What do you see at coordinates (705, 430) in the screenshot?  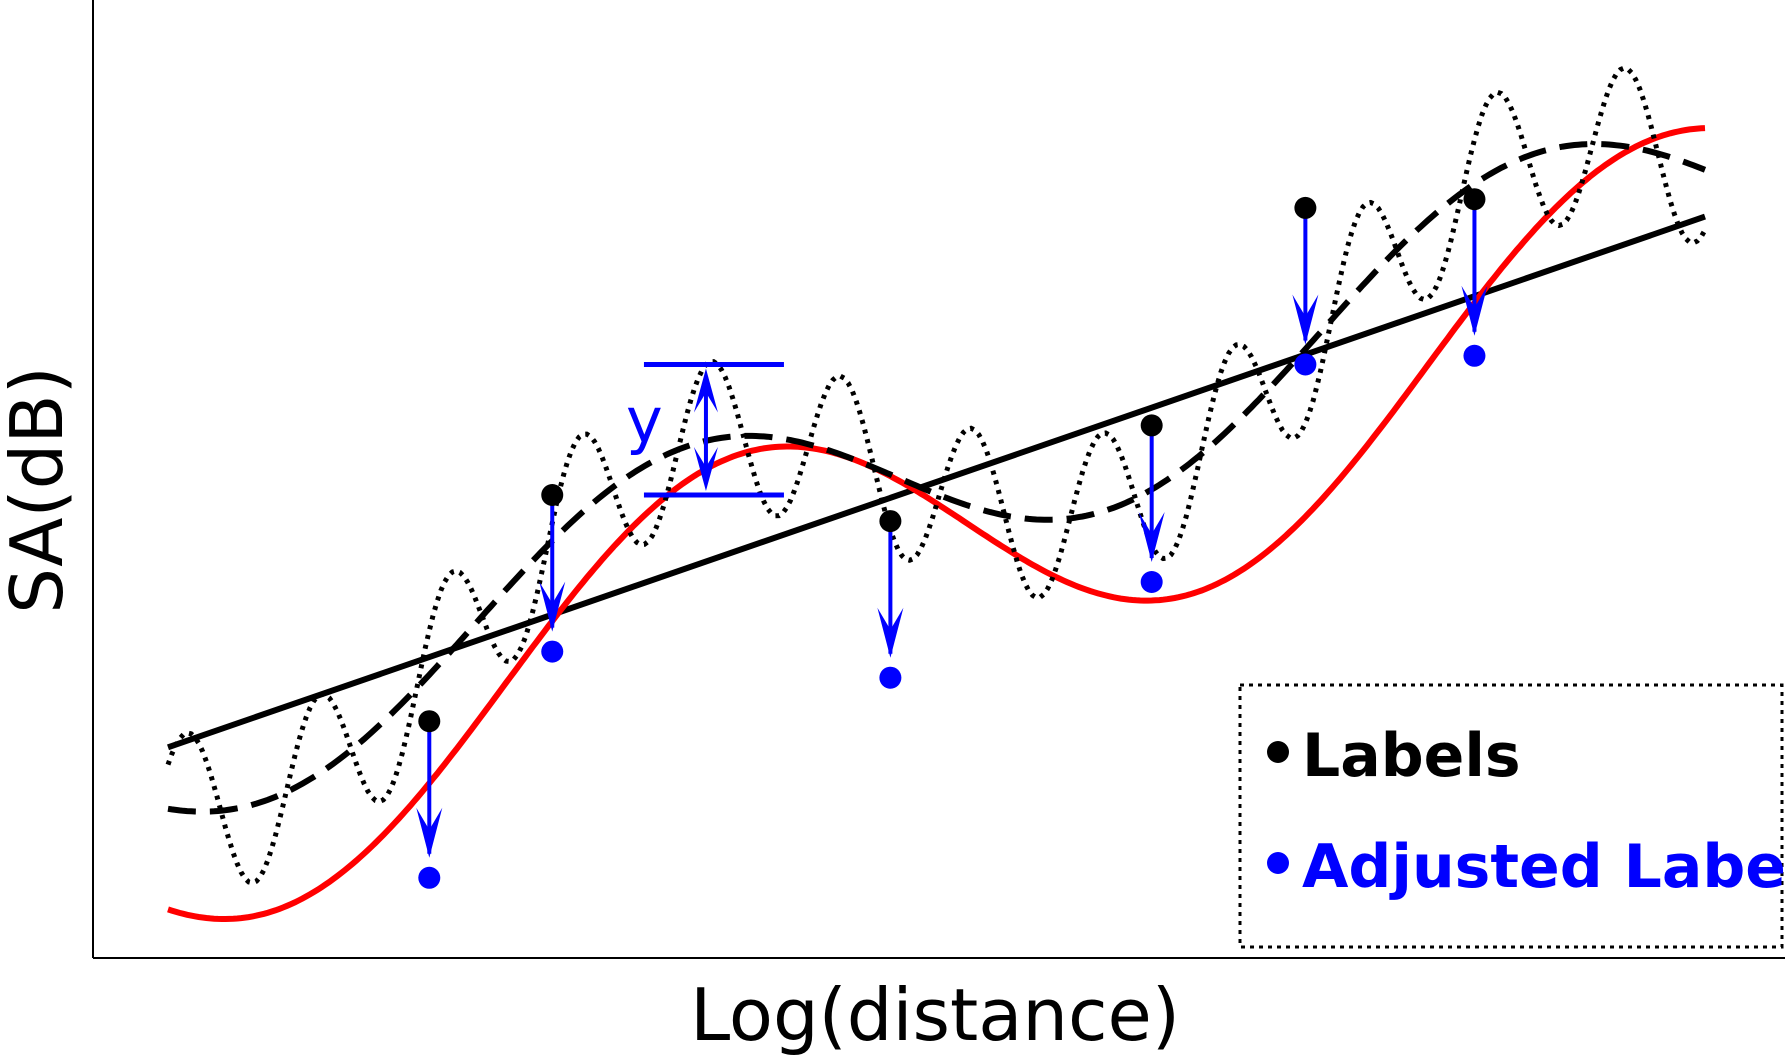 I see `annotation-y: y` at bounding box center [705, 430].